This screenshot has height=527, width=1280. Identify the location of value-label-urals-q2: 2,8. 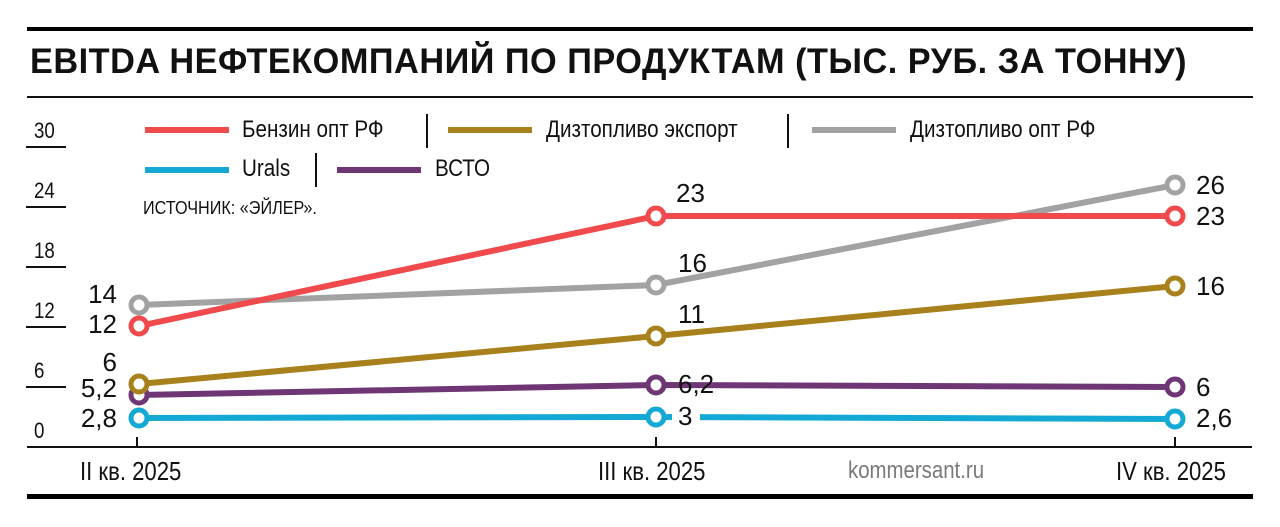
(98, 418).